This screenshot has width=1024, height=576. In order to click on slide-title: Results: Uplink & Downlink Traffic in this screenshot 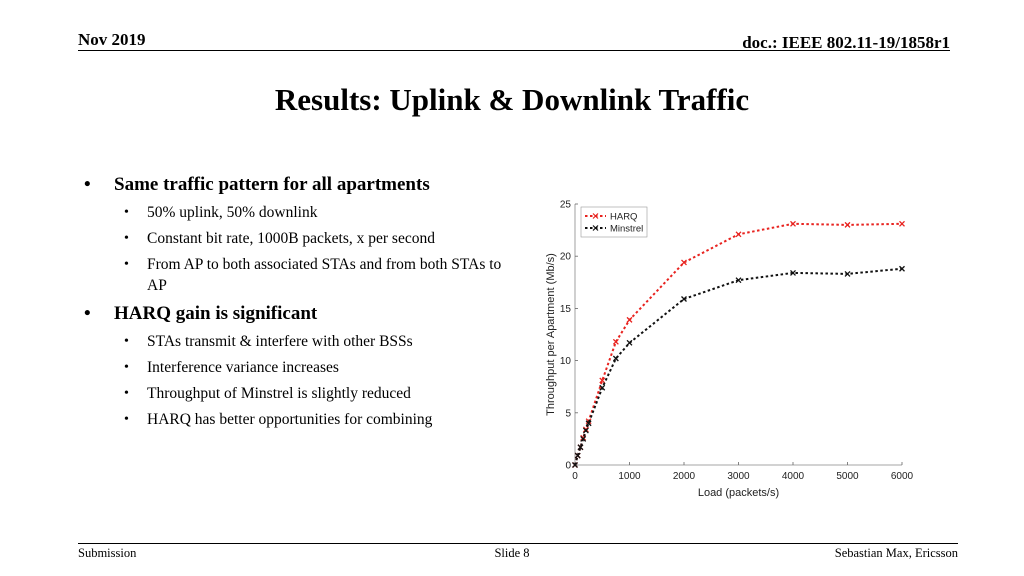, I will do `click(512, 99)`.